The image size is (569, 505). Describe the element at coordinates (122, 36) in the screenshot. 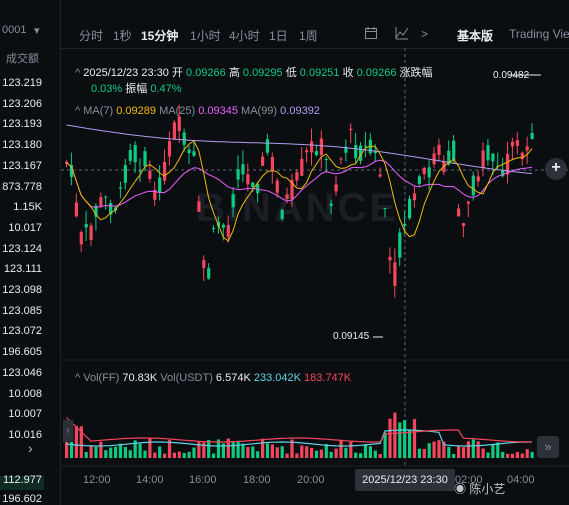

I see `tab-1s: 1秒` at that location.